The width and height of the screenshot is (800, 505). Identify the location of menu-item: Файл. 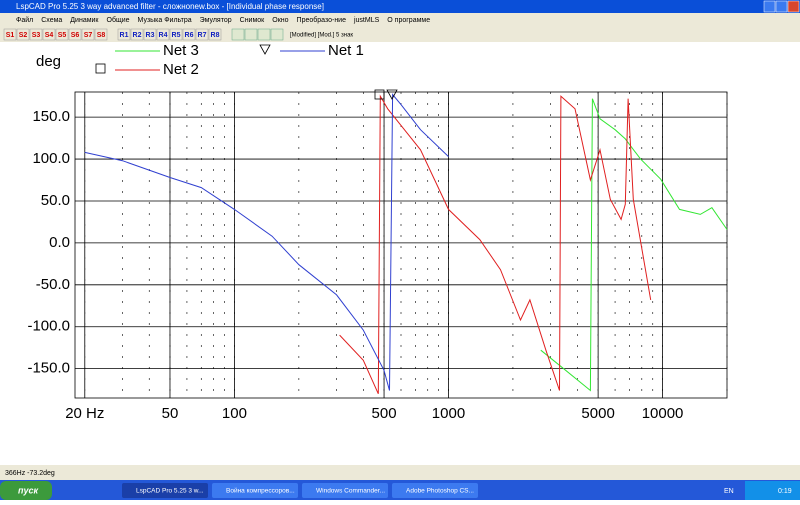
(24, 20).